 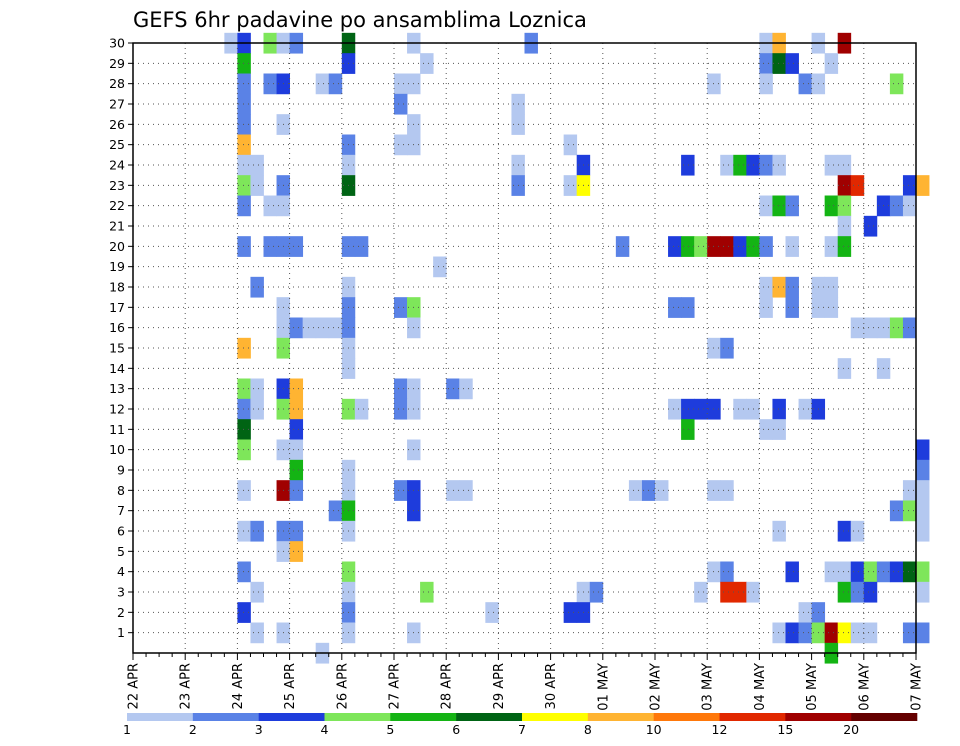 What do you see at coordinates (360, 20) in the screenshot?
I see `chart-title: GEFS 6hr padavine po ansamblima Loznica` at bounding box center [360, 20].